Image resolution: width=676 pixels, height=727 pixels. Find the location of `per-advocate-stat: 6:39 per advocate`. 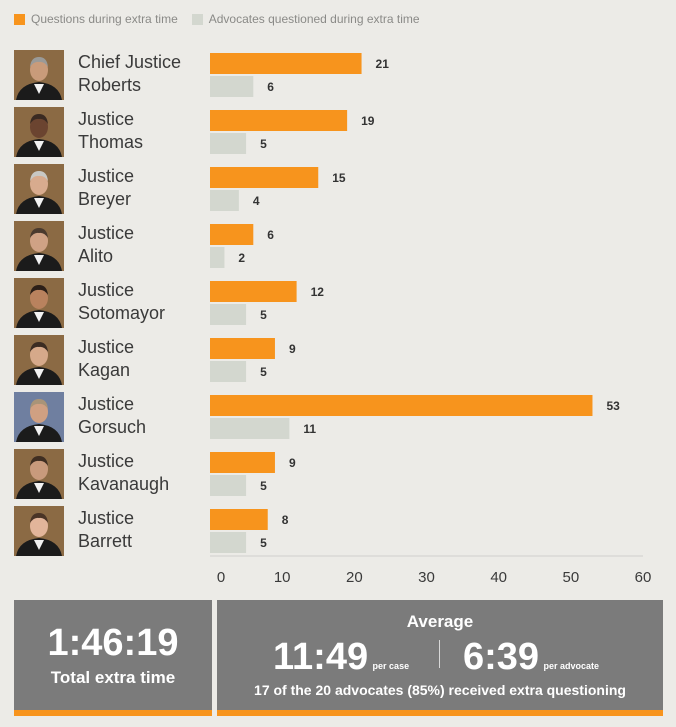

per-advocate-stat: 6:39 per advocate is located at coordinates (531, 657).